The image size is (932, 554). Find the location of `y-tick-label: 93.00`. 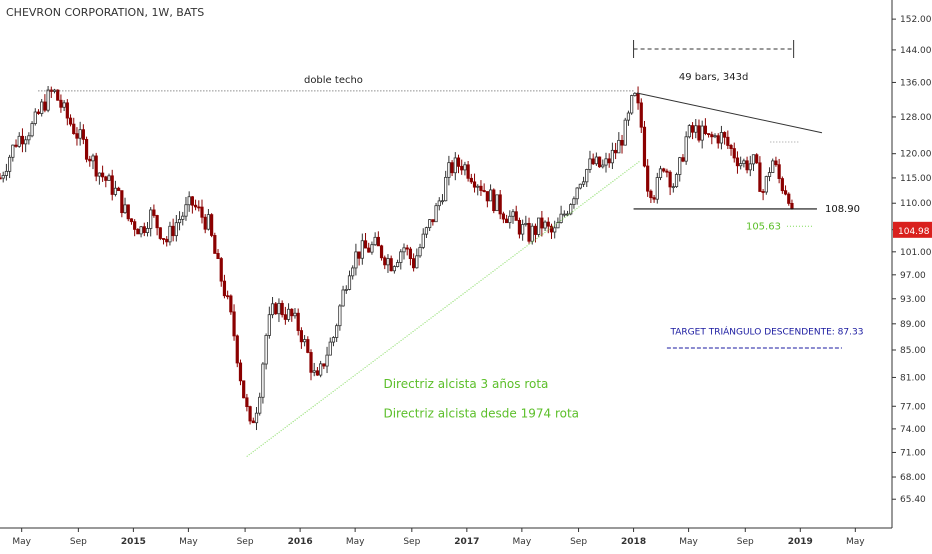

y-tick-label: 93.00 is located at coordinates (913, 300).